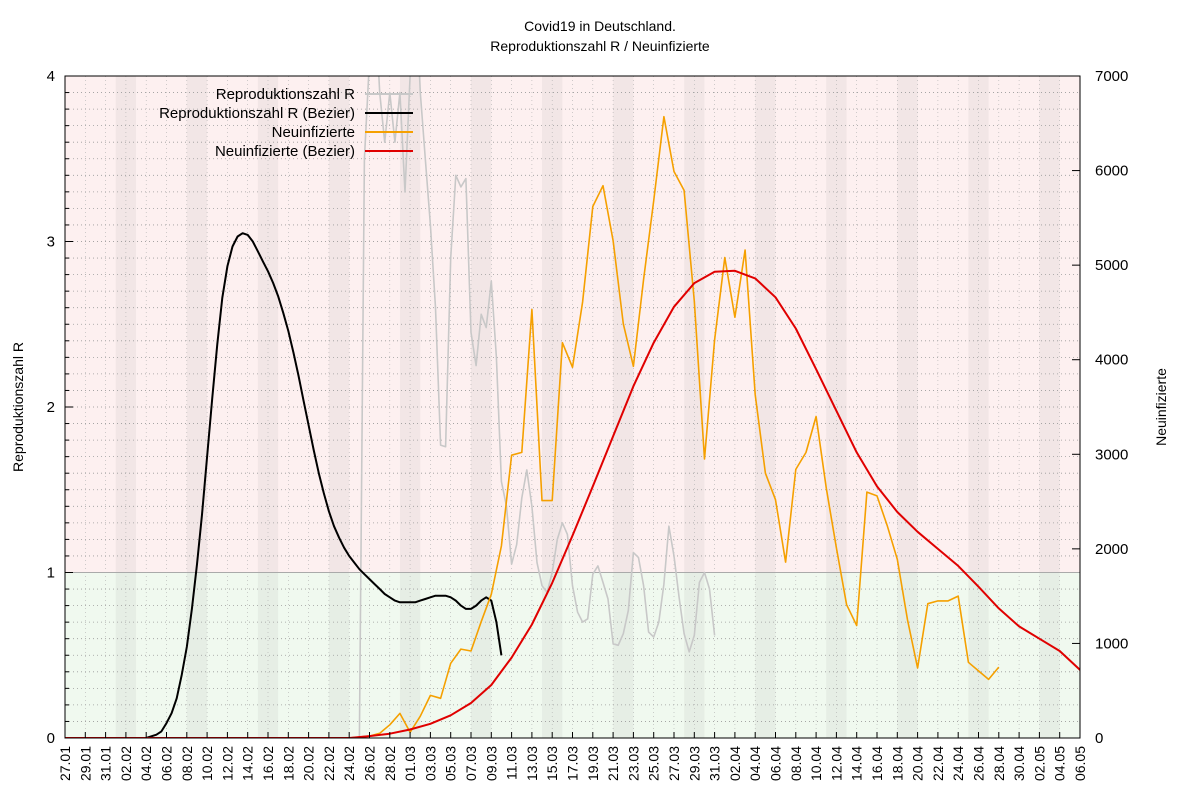 The image size is (1200, 800). I want to click on x-tick-label: 04.04, so click(755, 763).